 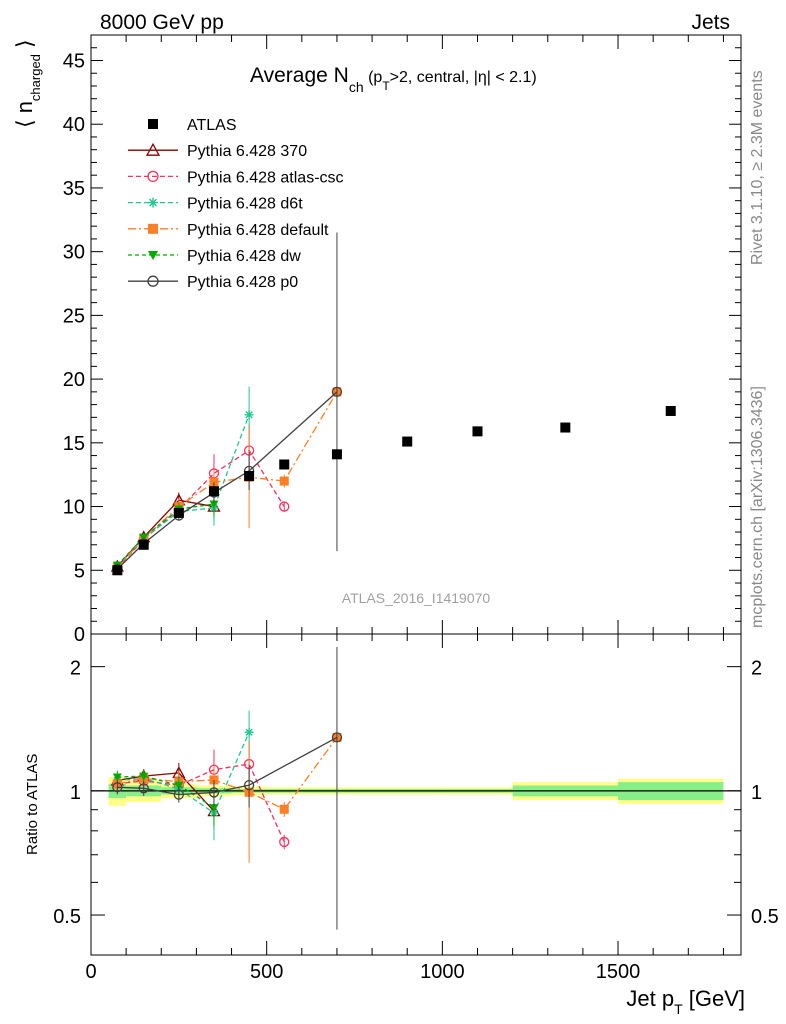 I want to click on legend-item: Pythia 6.428 dw, so click(x=214, y=256).